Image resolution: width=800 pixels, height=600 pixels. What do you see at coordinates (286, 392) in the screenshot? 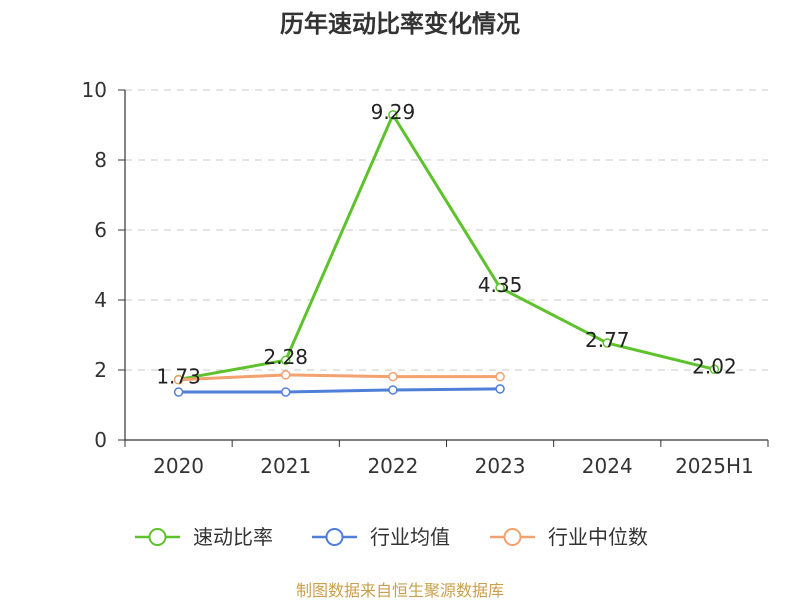
I see `data-point-s1-2021` at bounding box center [286, 392].